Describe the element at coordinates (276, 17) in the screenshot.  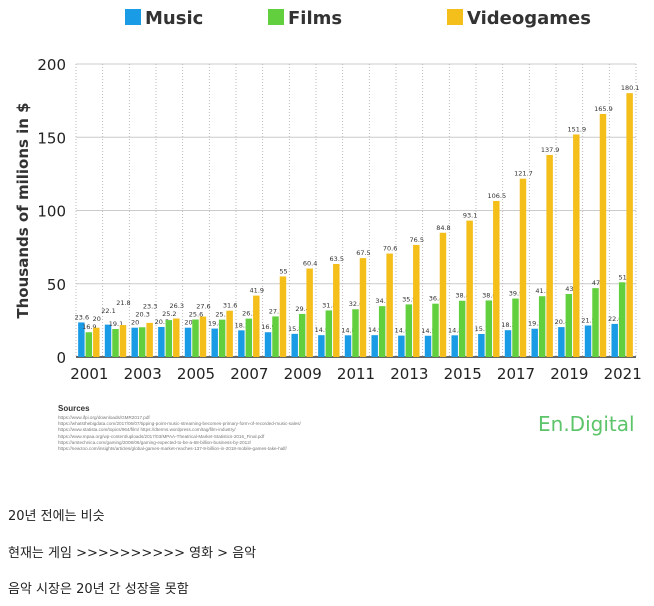
I see `legend-swatch-films` at that location.